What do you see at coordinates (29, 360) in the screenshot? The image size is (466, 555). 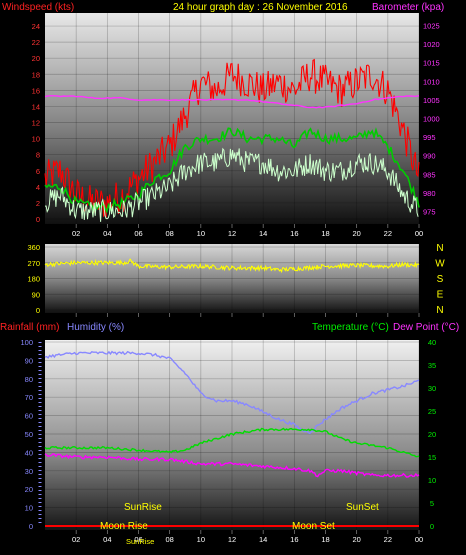 I see `humidity-tick-label: 90` at bounding box center [29, 360].